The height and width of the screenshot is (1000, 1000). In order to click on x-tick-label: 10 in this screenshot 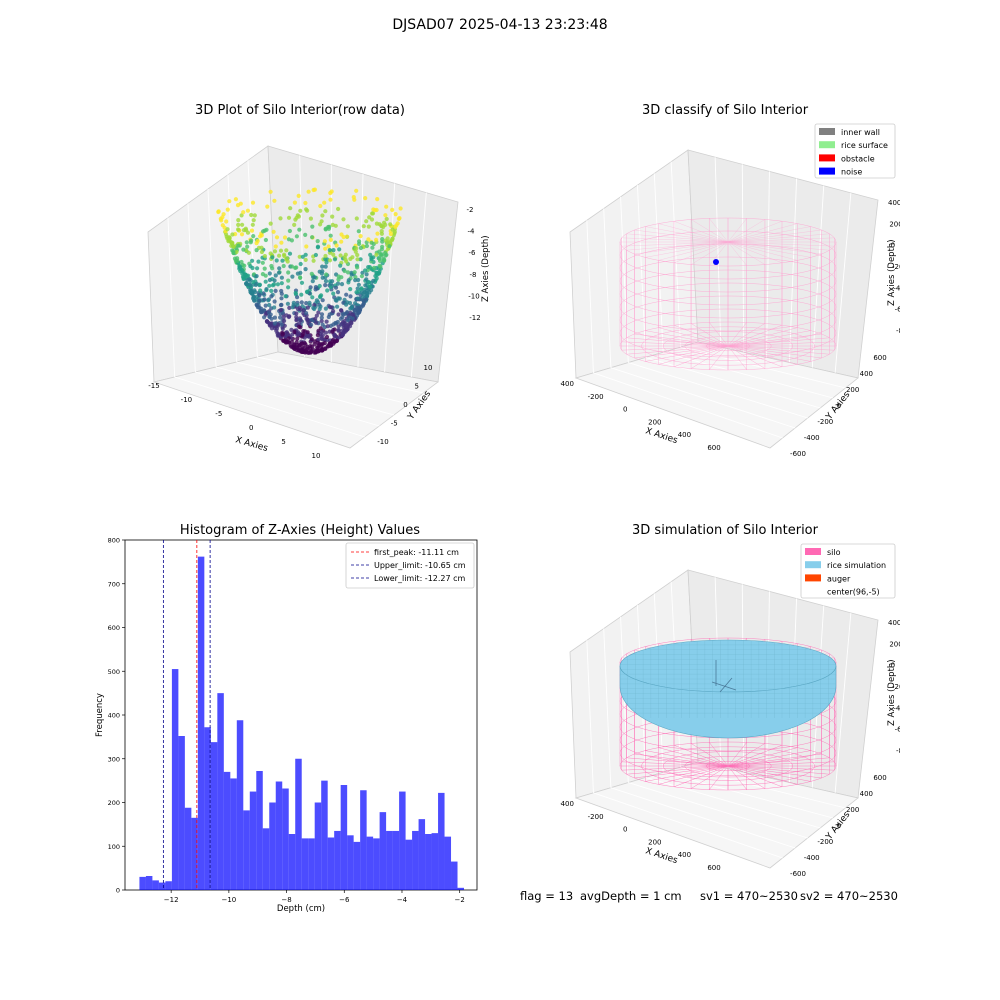, I will do `click(316, 456)`.